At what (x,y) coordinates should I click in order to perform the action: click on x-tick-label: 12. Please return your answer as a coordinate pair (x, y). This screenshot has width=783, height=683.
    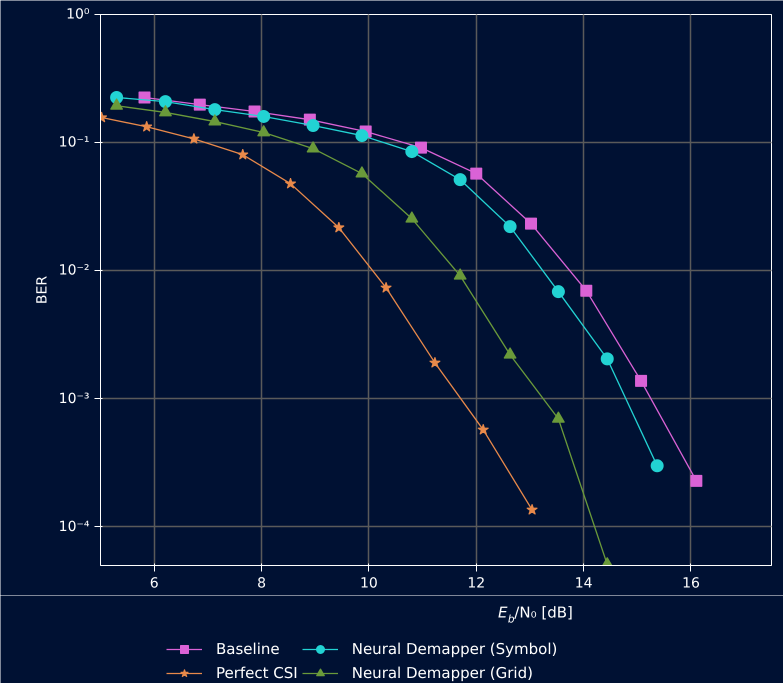
    Looking at the image, I should click on (476, 584).